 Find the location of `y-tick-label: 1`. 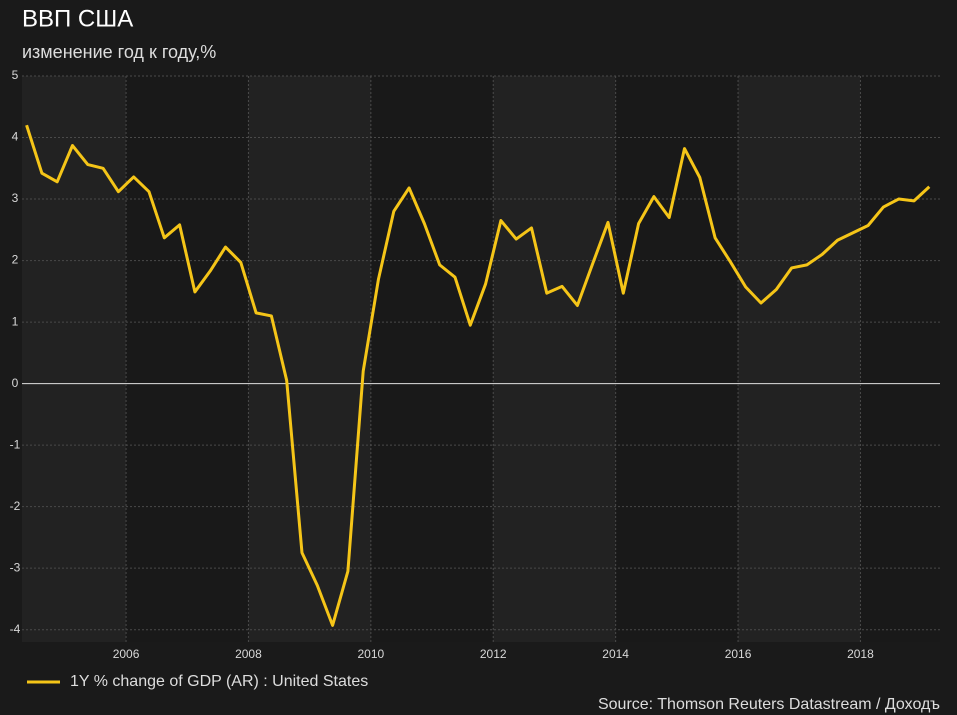

y-tick-label: 1 is located at coordinates (15, 321).